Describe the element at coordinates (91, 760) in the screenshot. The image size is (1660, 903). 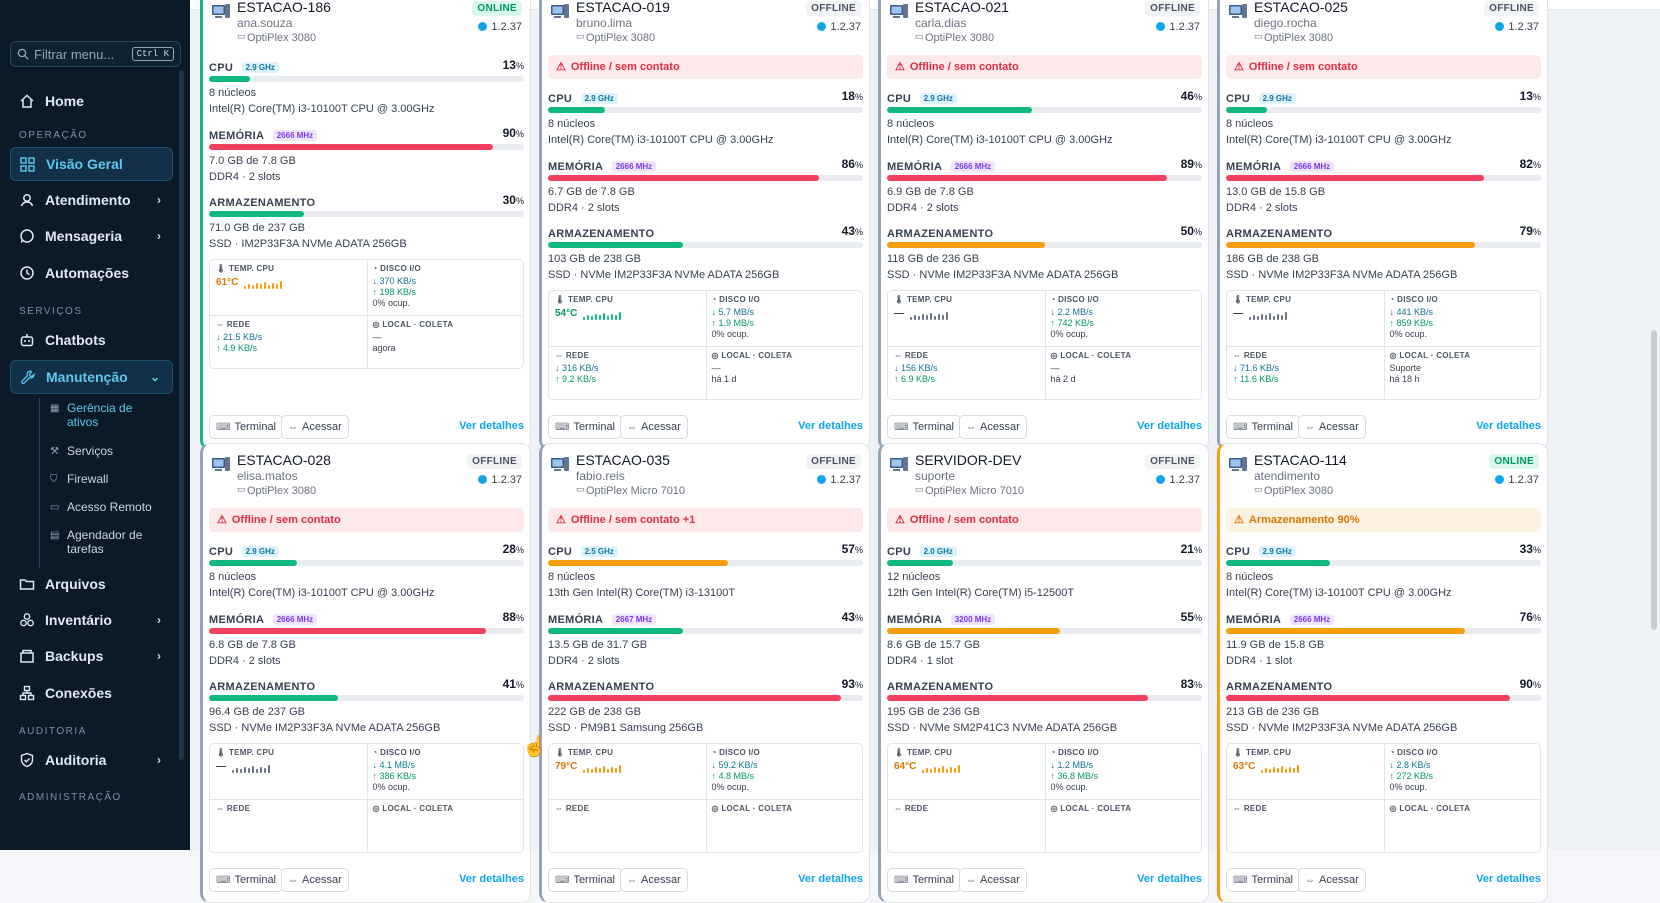
I see `nav-auditoria: Auditoria ›` at that location.